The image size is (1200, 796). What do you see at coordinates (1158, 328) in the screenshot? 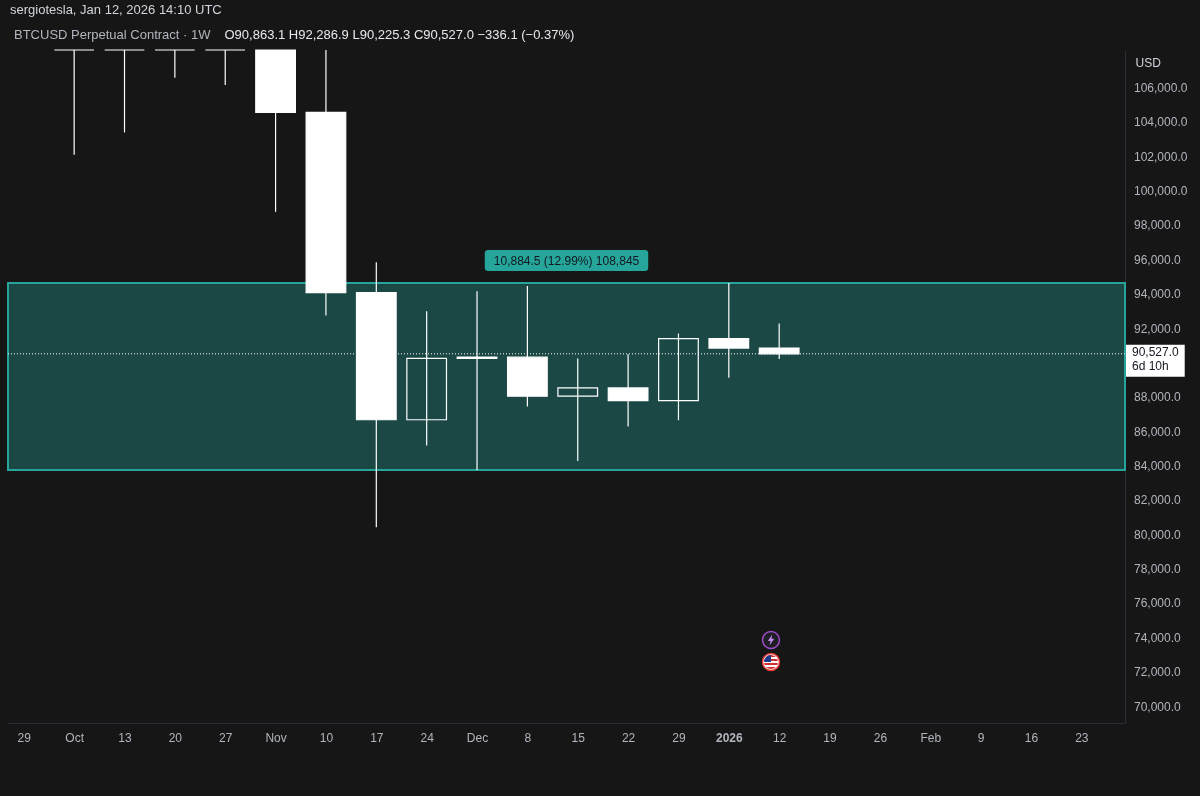
I see `y-tick-label: 92,000.0` at bounding box center [1158, 328].